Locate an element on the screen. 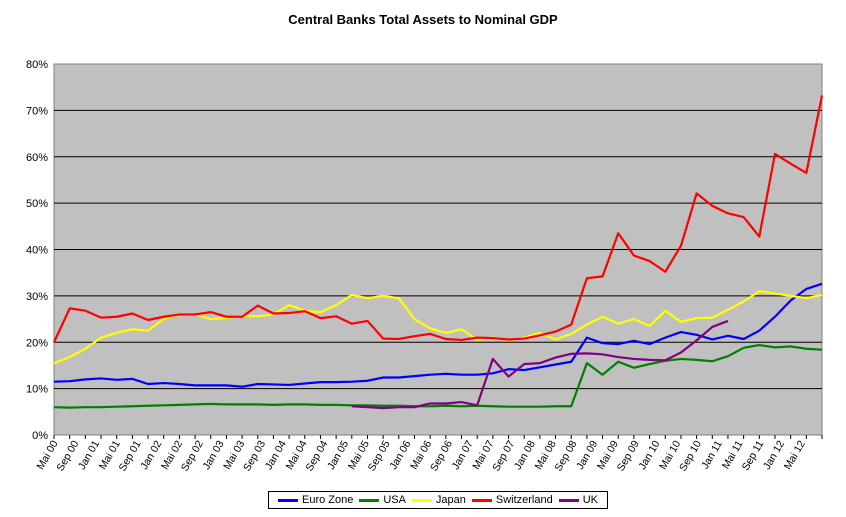  y-tick-label: 60% is located at coordinates (37, 158).